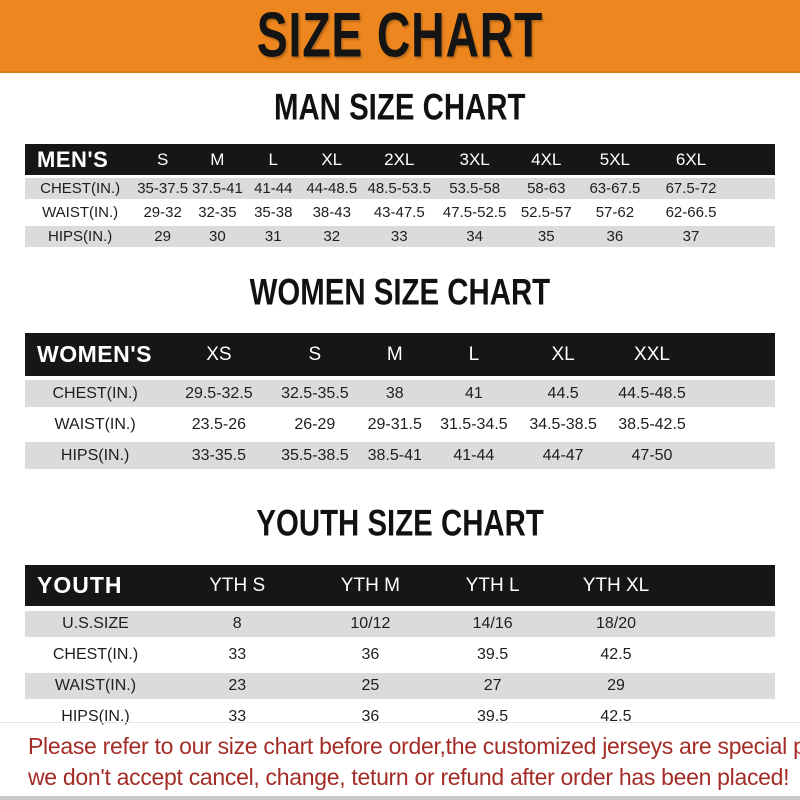  Describe the element at coordinates (395, 424) in the screenshot. I see `size-value: 29-31.5` at that location.